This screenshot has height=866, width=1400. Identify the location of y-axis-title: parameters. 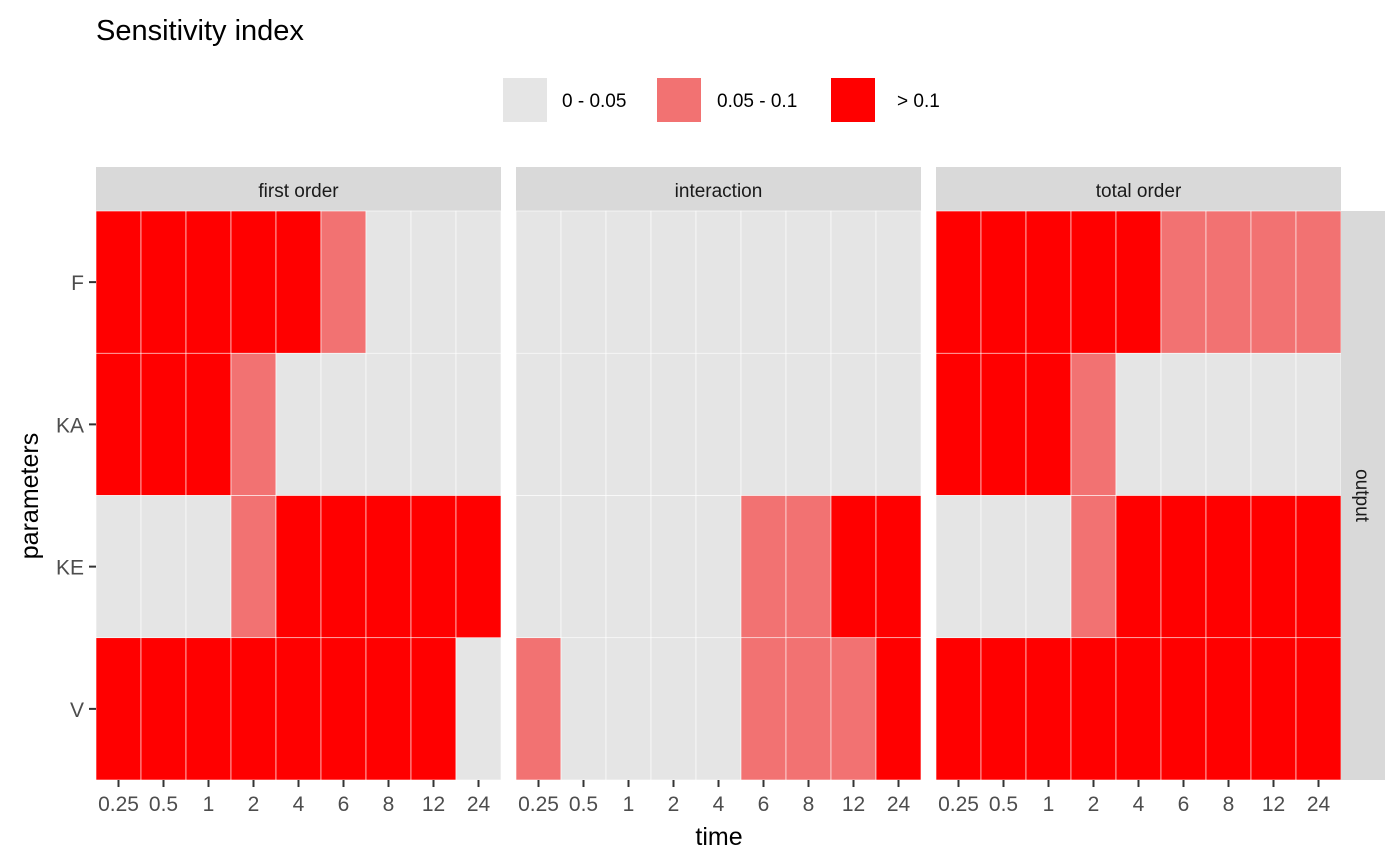
(30, 496).